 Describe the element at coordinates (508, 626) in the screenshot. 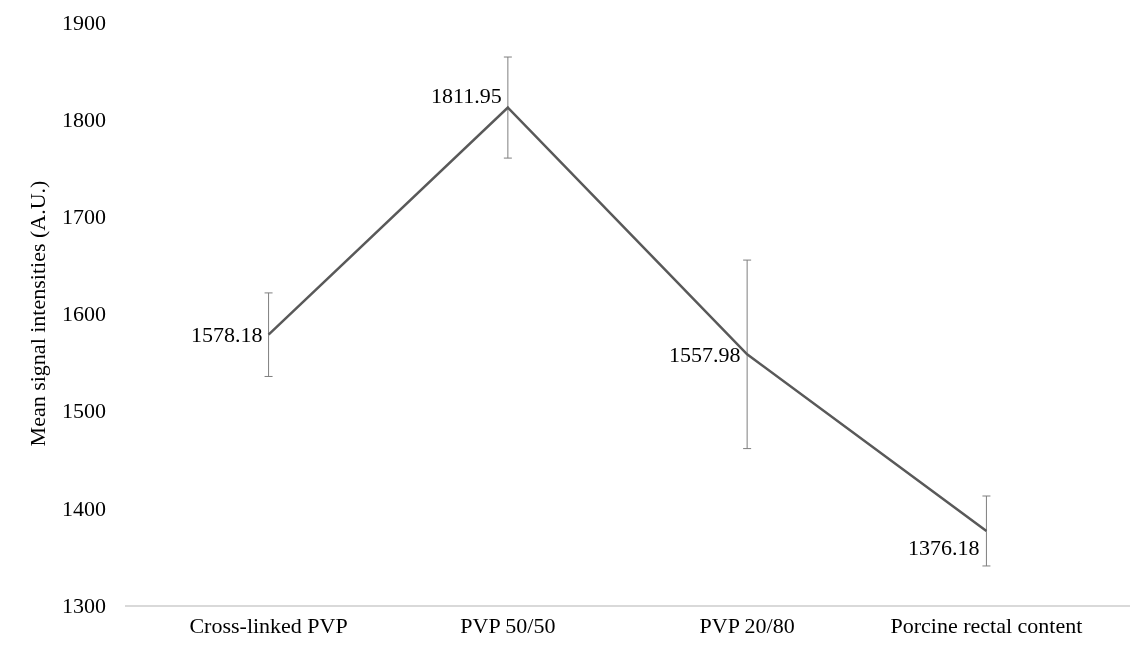

I see `x-tick-label: PVP 50/50` at that location.